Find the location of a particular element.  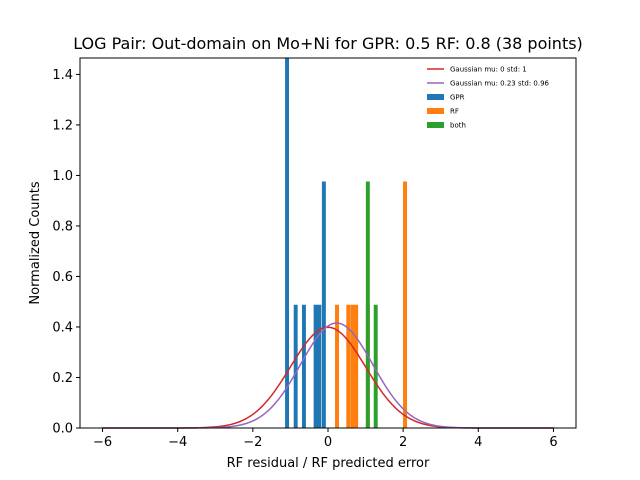

x-tick-label: 4 is located at coordinates (478, 442).